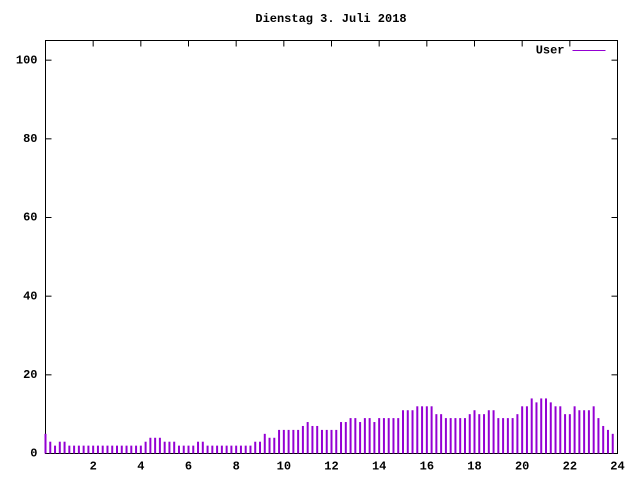  What do you see at coordinates (93, 467) in the screenshot?
I see `x-tick-label: 2` at bounding box center [93, 467].